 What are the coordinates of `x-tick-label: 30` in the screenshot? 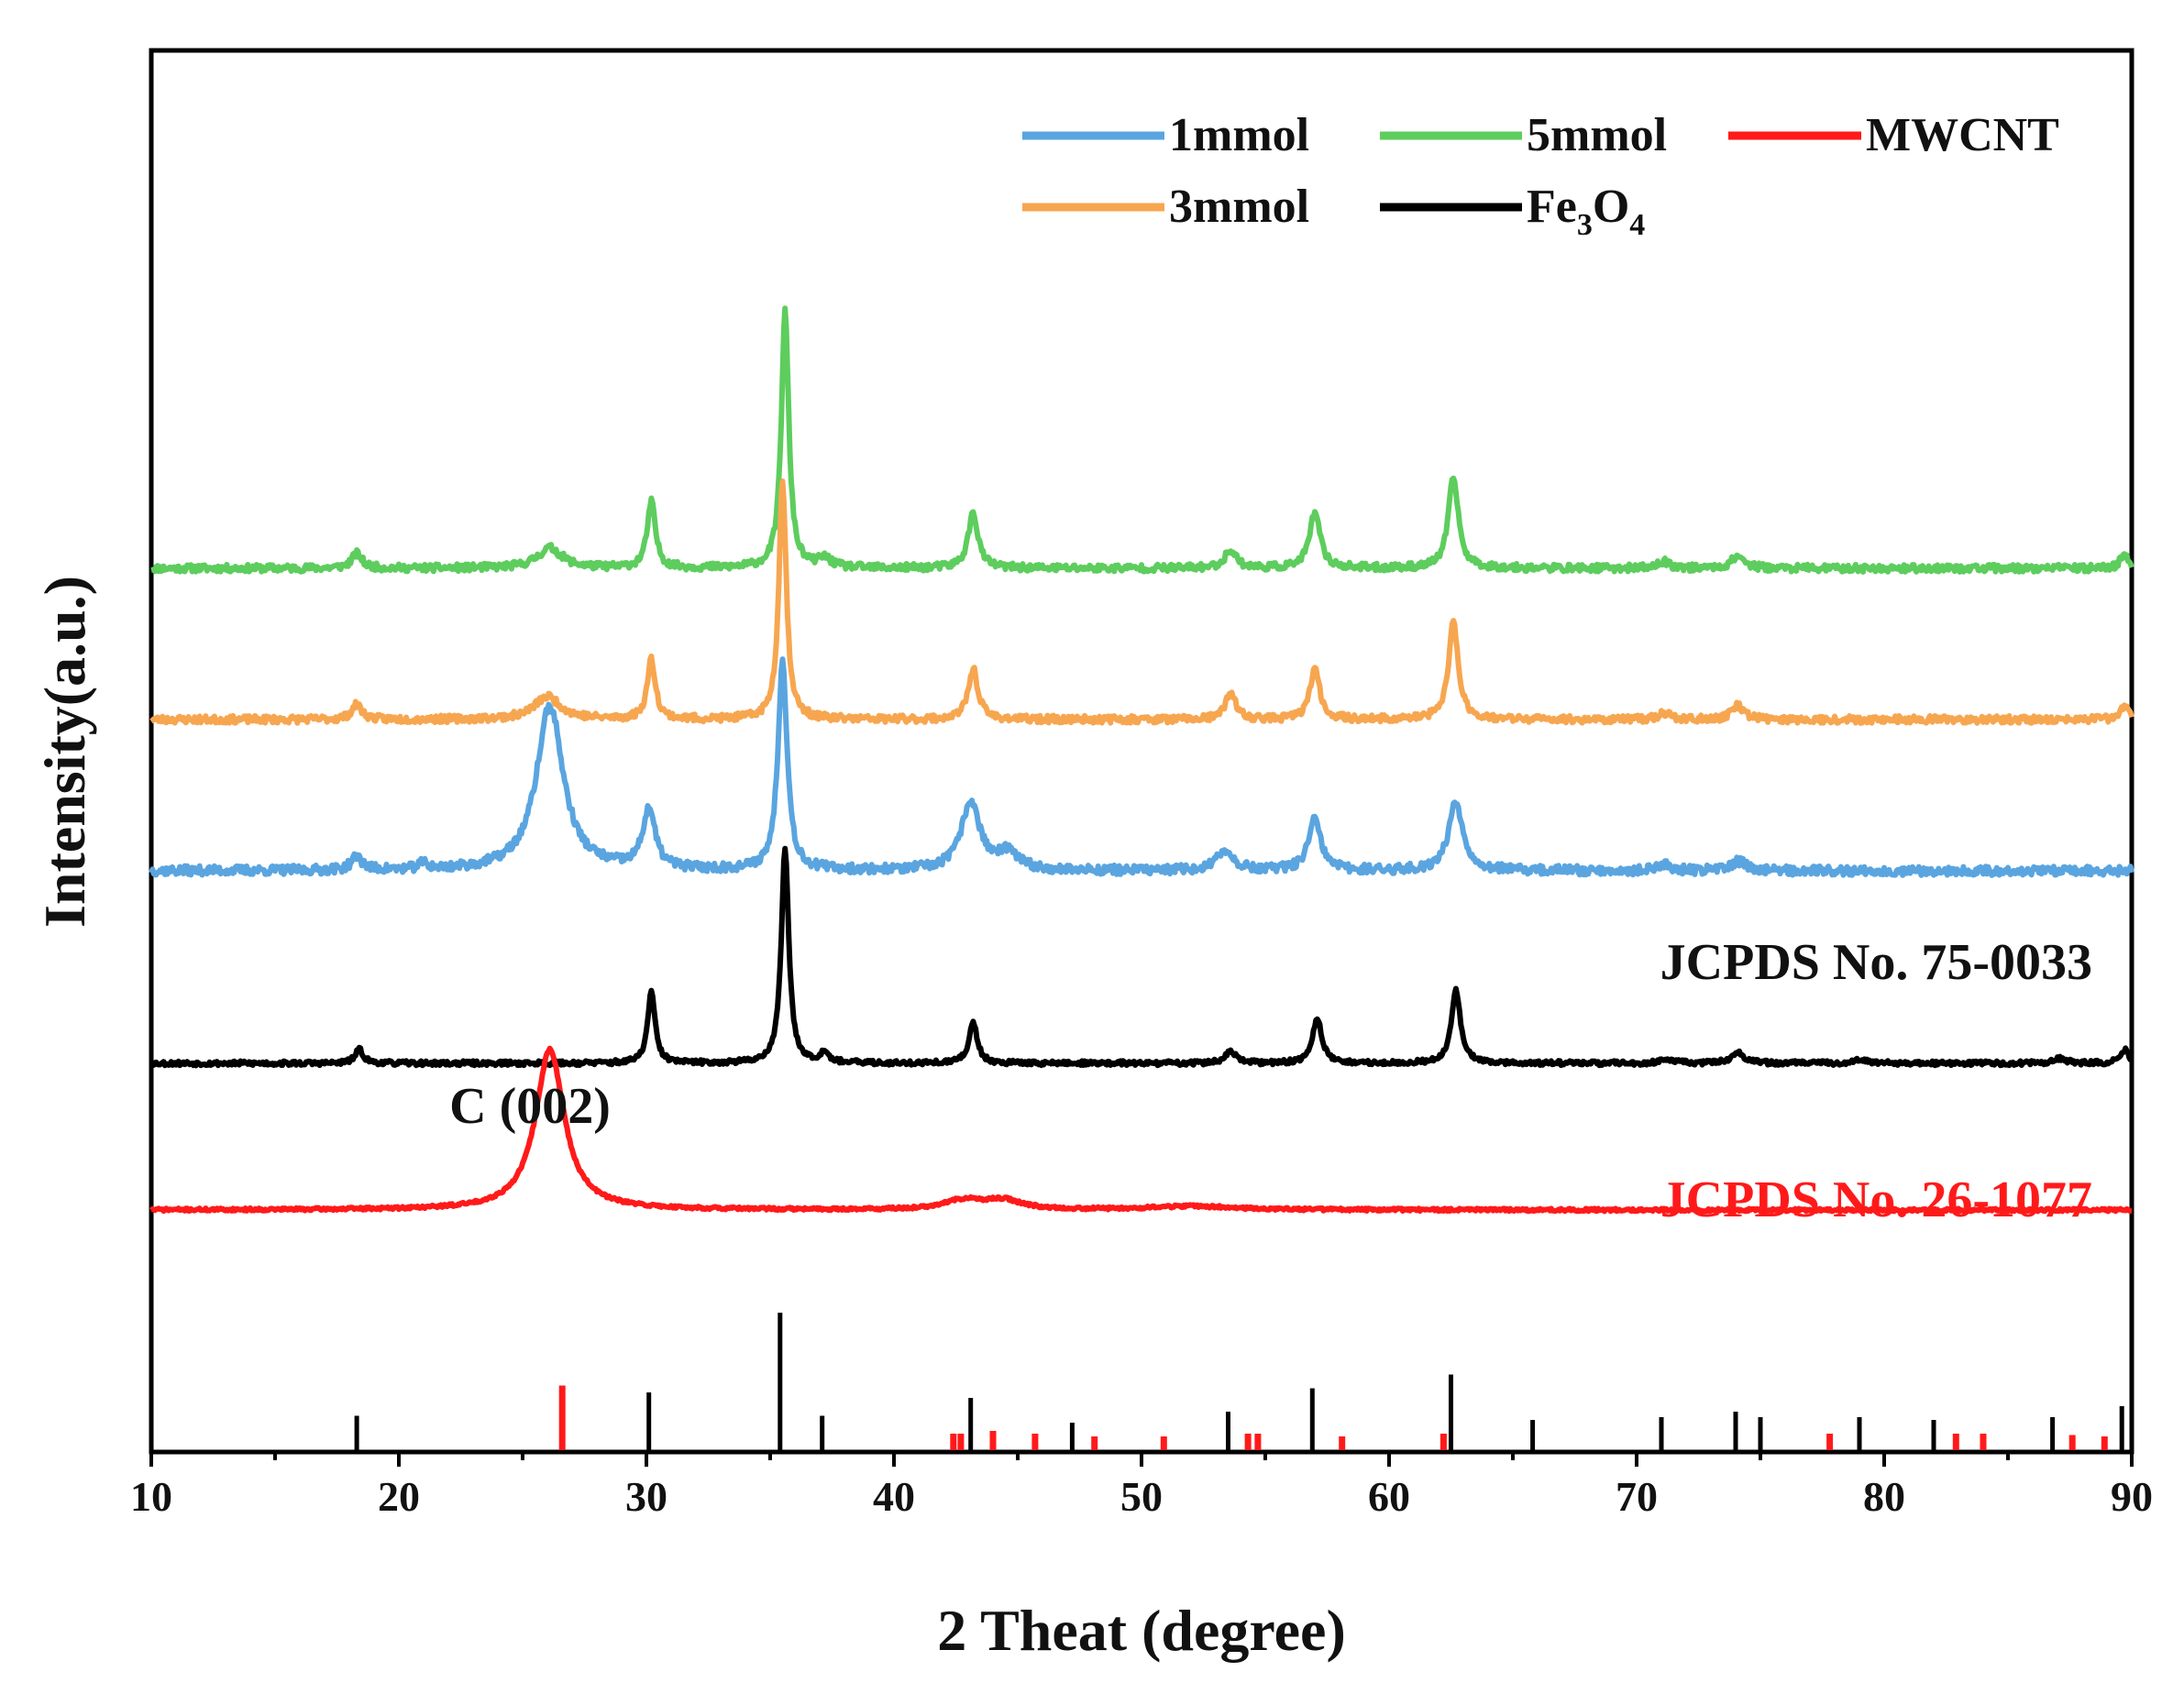 It's located at (646, 1496).